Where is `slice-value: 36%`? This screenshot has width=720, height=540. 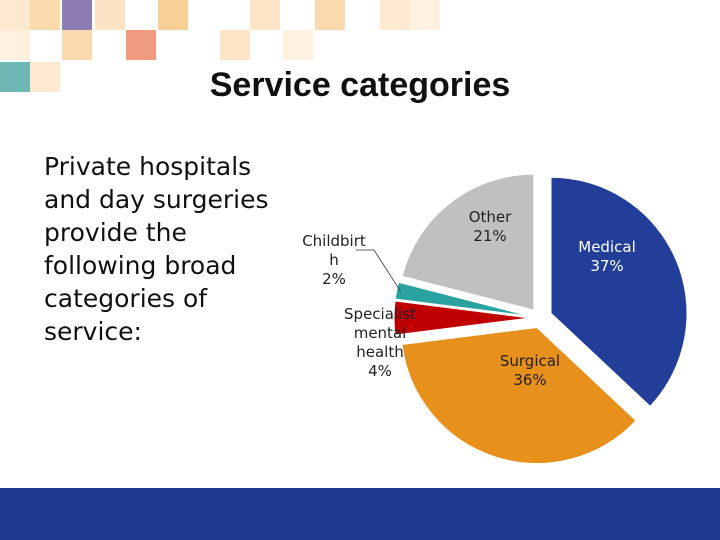 slice-value: 36% is located at coordinates (530, 380).